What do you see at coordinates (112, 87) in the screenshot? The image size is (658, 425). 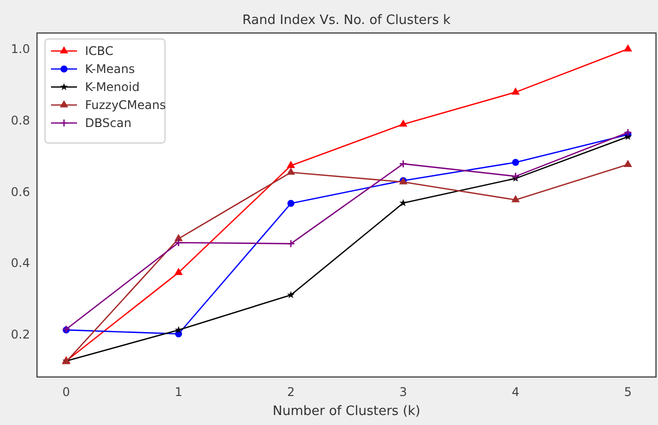 I see `legend-label: K-Menoid` at bounding box center [112, 87].